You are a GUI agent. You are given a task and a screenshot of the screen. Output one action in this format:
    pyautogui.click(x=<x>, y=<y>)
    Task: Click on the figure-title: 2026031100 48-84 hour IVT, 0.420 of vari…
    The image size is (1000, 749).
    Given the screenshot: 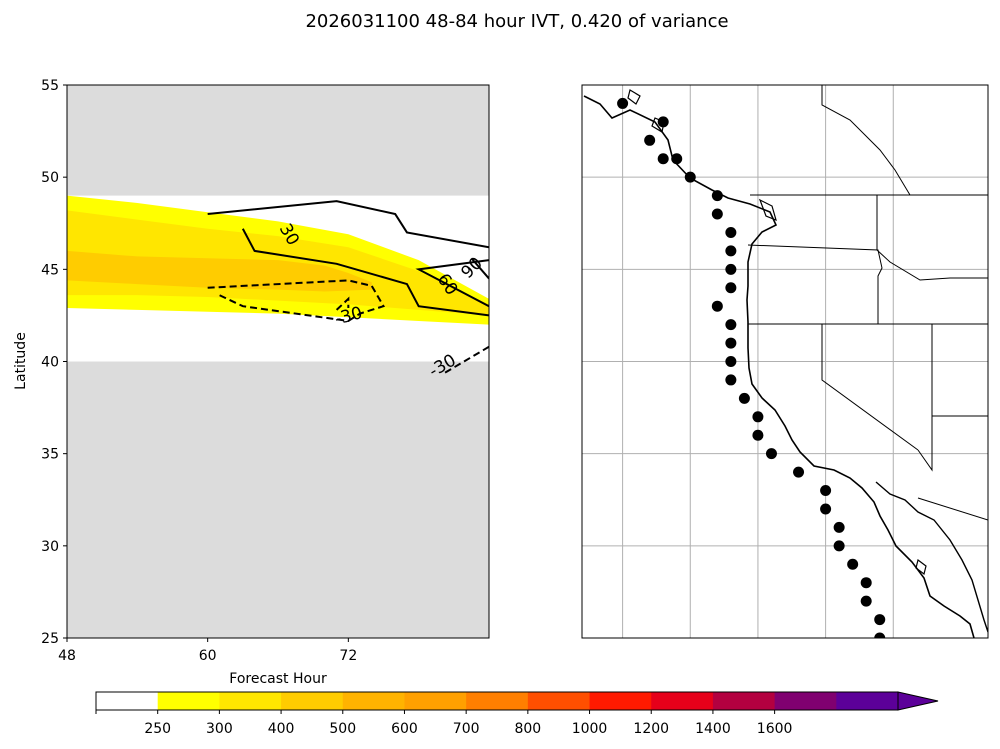 What is the action you would take?
    pyautogui.click(x=516, y=21)
    